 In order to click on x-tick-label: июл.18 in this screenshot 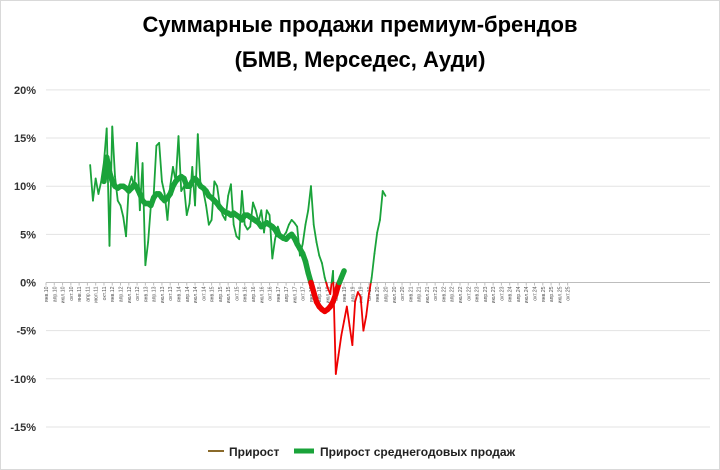, I will do `click(329, 294)`.